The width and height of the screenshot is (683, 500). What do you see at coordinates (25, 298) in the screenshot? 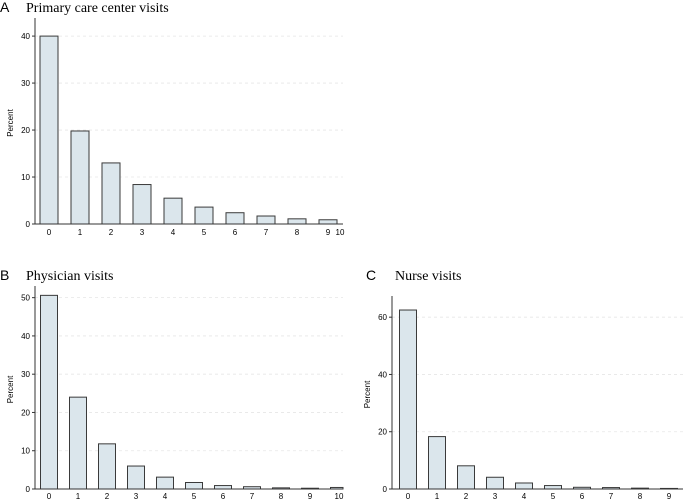
I see `y-tick-label: 50` at bounding box center [25, 298].